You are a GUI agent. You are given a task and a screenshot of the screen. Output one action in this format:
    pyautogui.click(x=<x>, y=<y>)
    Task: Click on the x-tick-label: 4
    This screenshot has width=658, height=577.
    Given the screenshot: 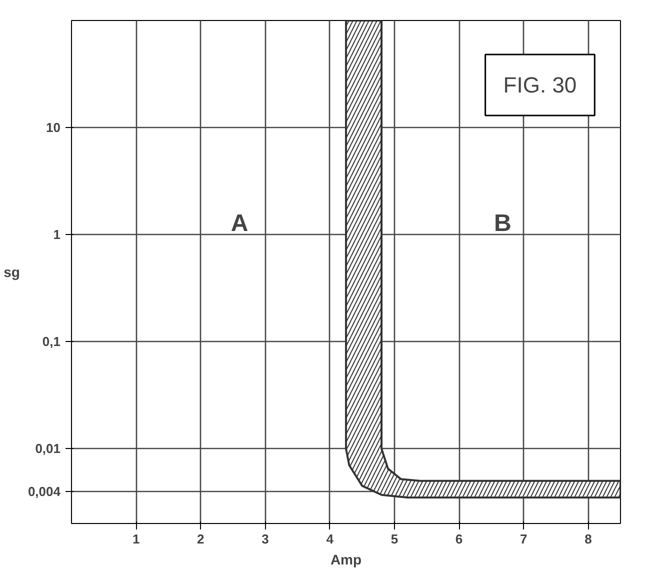 What is the action you would take?
    pyautogui.click(x=330, y=539)
    